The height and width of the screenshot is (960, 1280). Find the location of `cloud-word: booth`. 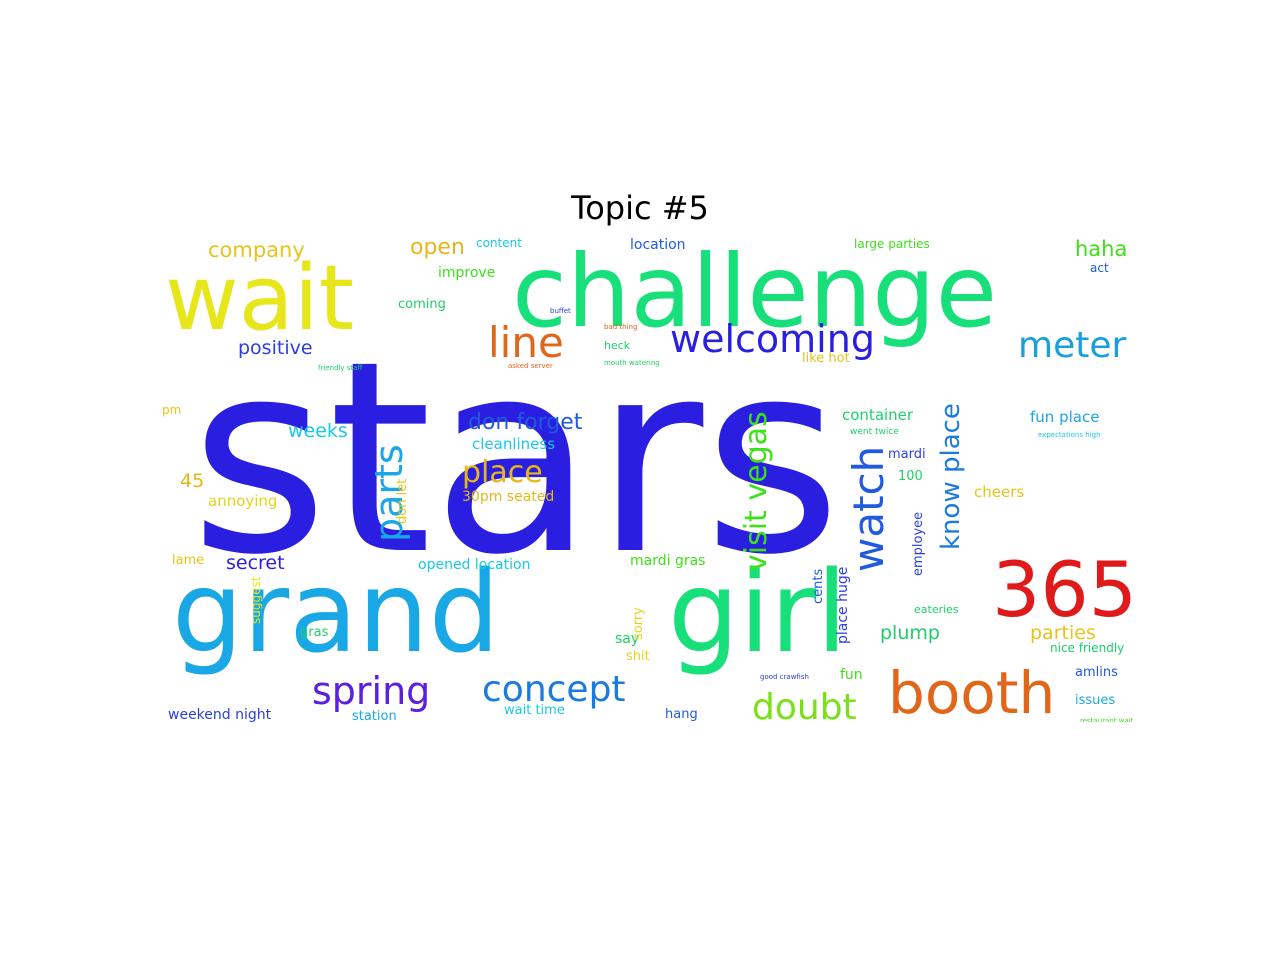

cloud-word: booth is located at coordinates (972, 690).